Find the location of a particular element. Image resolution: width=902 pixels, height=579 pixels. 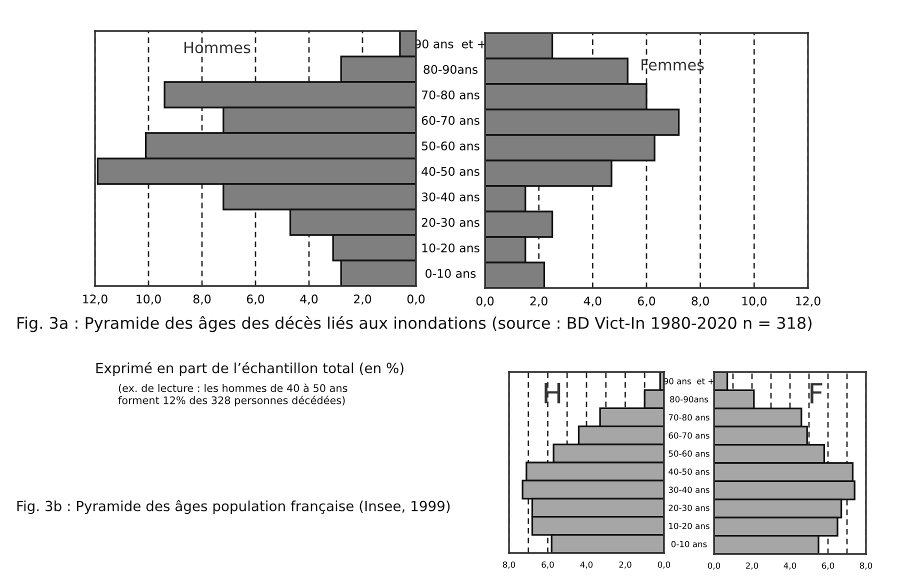

annotation: F is located at coordinates (816, 393).